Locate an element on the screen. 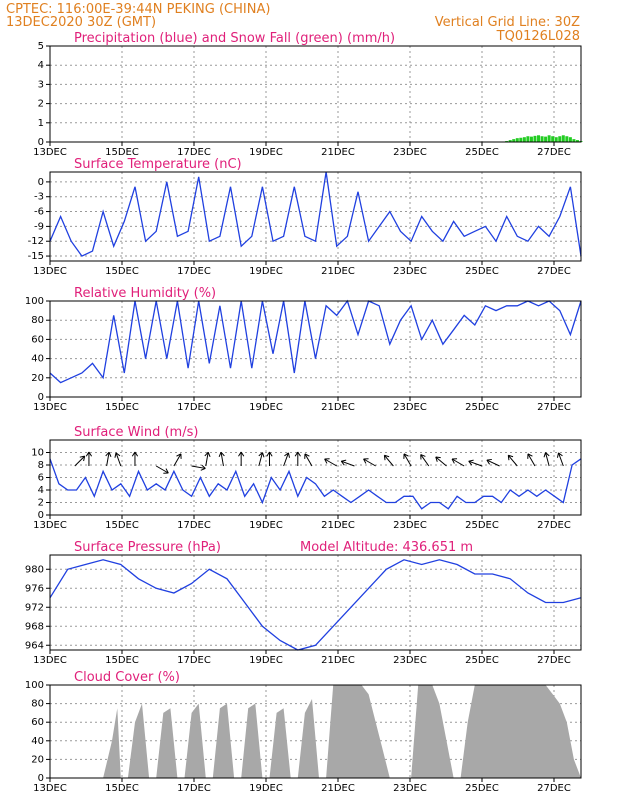 This screenshot has height=800, width=618. y-tick-label: 980 is located at coordinates (34, 569).